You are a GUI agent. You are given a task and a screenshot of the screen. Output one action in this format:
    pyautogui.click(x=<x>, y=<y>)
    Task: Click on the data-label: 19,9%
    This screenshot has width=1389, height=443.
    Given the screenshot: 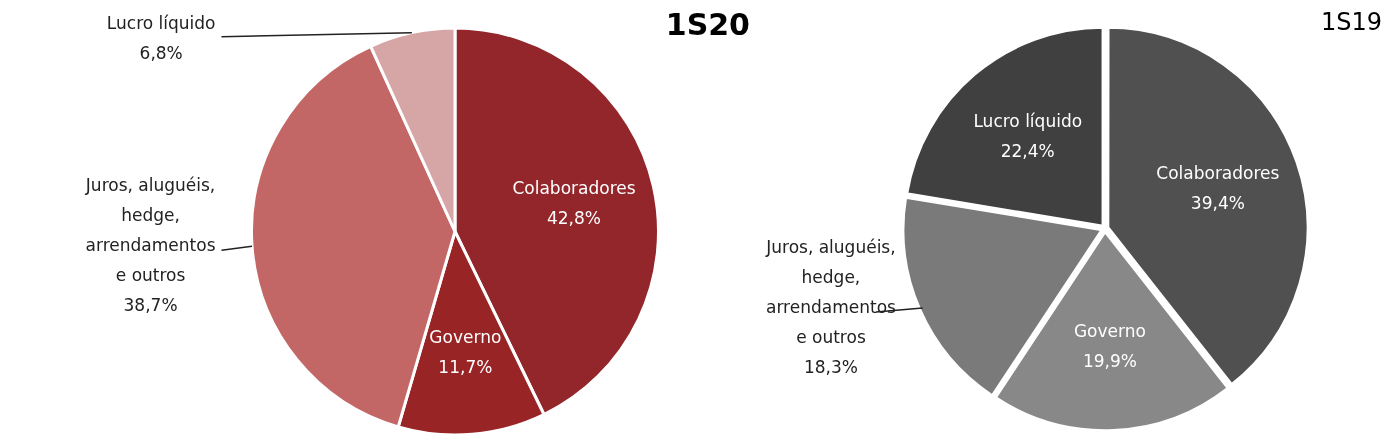 What is the action you would take?
    pyautogui.click(x=1109, y=361)
    